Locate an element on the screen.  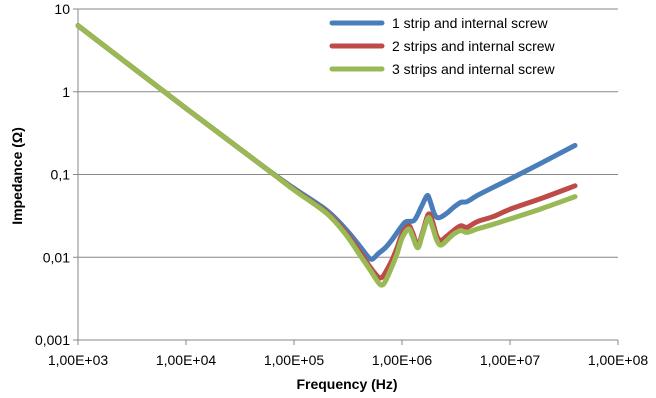
x-tick-label: 1,00E+08 is located at coordinates (618, 360).